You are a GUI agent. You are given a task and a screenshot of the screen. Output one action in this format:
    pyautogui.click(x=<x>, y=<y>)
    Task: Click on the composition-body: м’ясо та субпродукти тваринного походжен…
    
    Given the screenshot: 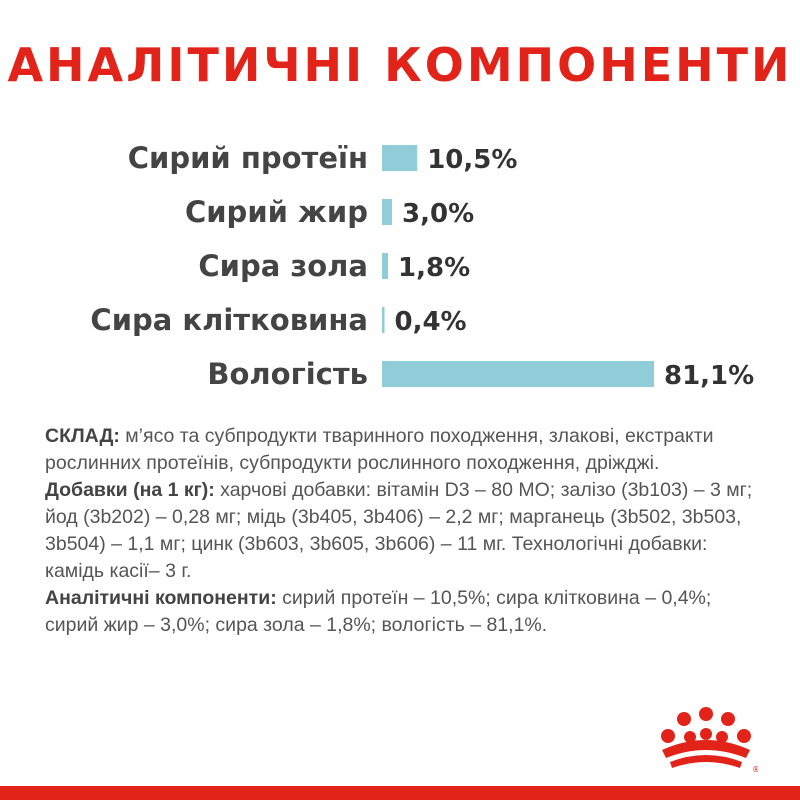 What is the action you would take?
    pyautogui.click(x=379, y=449)
    